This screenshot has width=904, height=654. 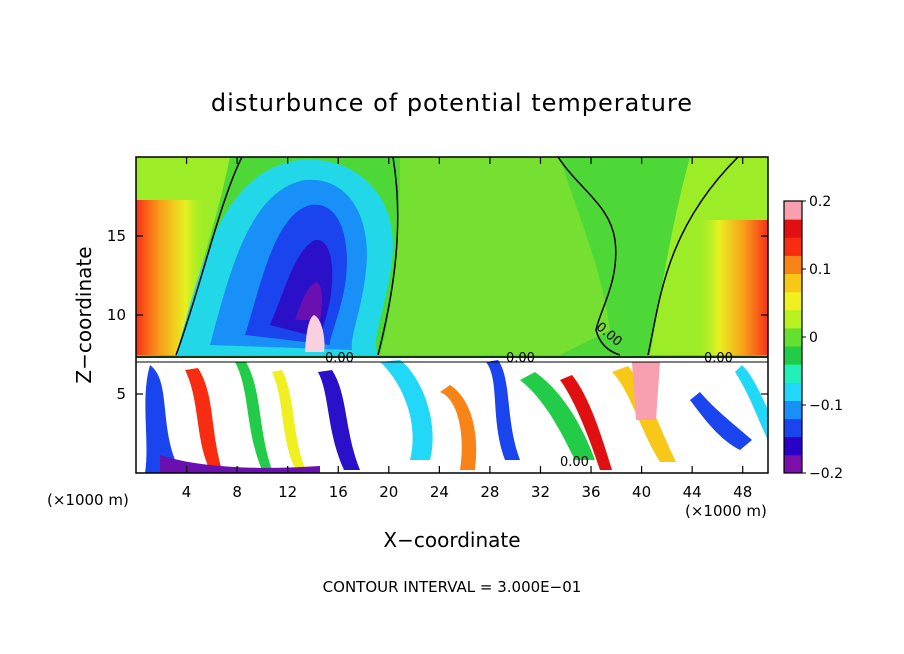 What do you see at coordinates (452, 587) in the screenshot?
I see `contour-interval-note: CONTOUR INTERVAL = 3.000E−01` at bounding box center [452, 587].